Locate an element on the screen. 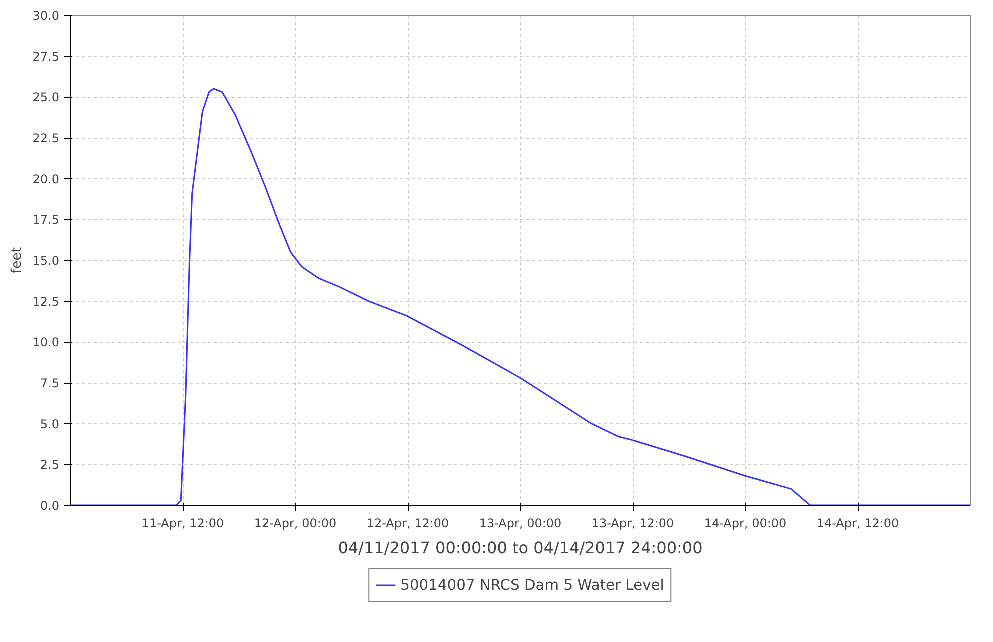 Image resolution: width=993 pixels, height=642 pixels. y-tick-label: 17.5 is located at coordinates (46, 220).